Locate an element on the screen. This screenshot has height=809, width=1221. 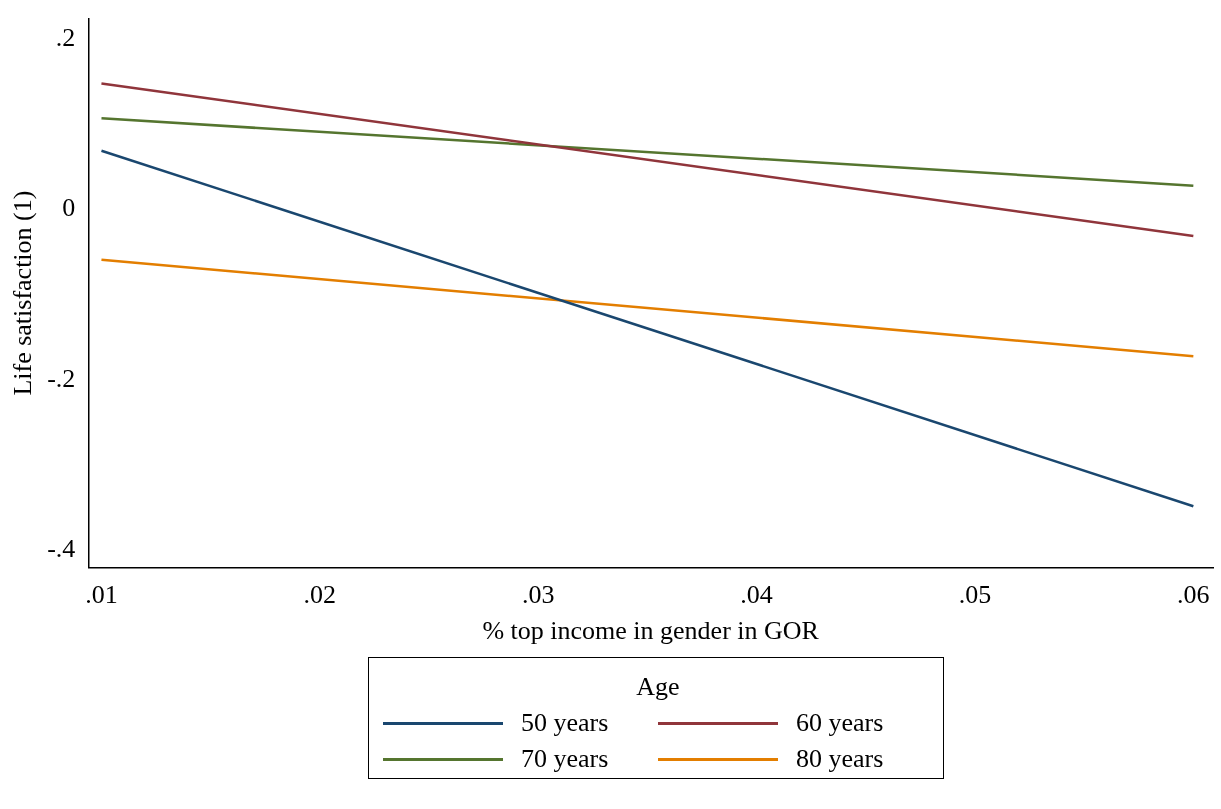
legend-title: Age is located at coordinates (658, 687).